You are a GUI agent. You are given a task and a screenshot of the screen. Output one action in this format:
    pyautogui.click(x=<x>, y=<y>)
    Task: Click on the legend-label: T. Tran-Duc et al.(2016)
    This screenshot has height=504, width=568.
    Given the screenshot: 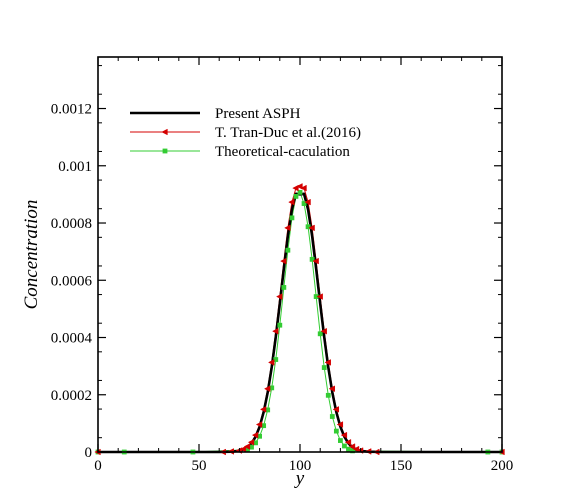 What is the action you would take?
    pyautogui.click(x=288, y=133)
    